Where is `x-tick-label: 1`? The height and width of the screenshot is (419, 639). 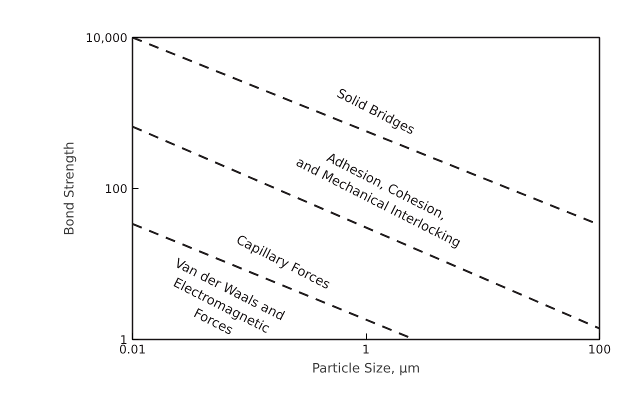 x-tick-label: 1 is located at coordinates (366, 349).